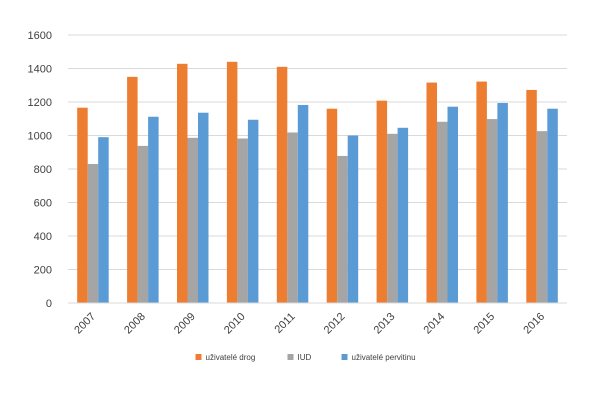  What do you see at coordinates (40, 137) in the screenshot?
I see `y-tick-label: 1000` at bounding box center [40, 137].